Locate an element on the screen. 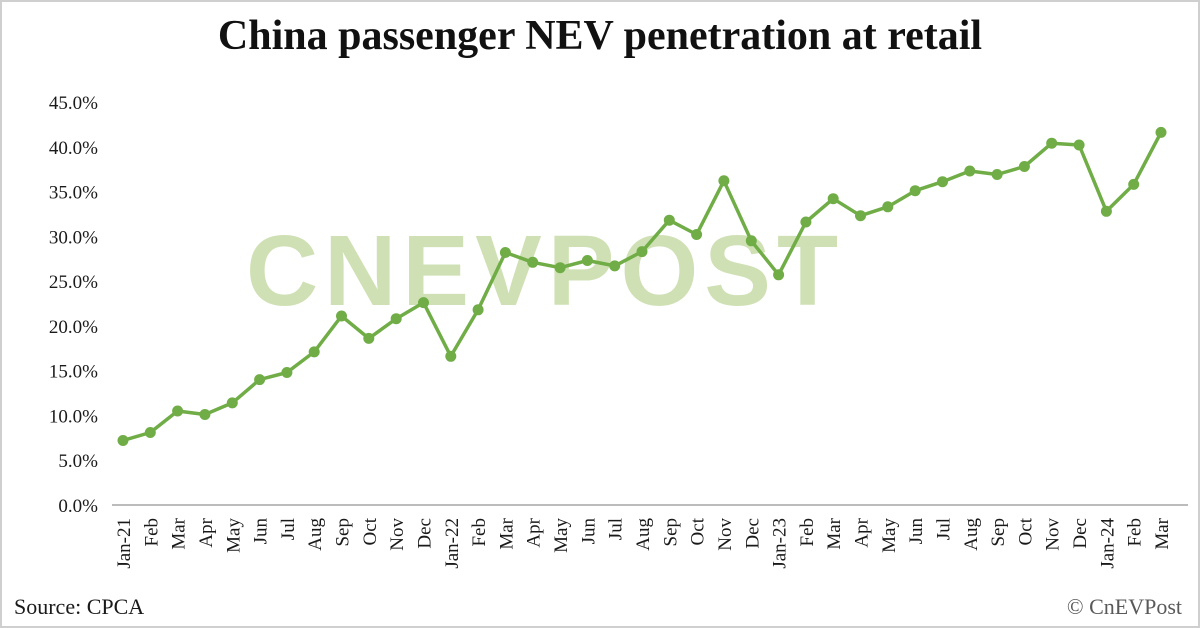 Image resolution: width=1200 pixels, height=628 pixels. y-tick-label: 40.0% is located at coordinates (73, 148).